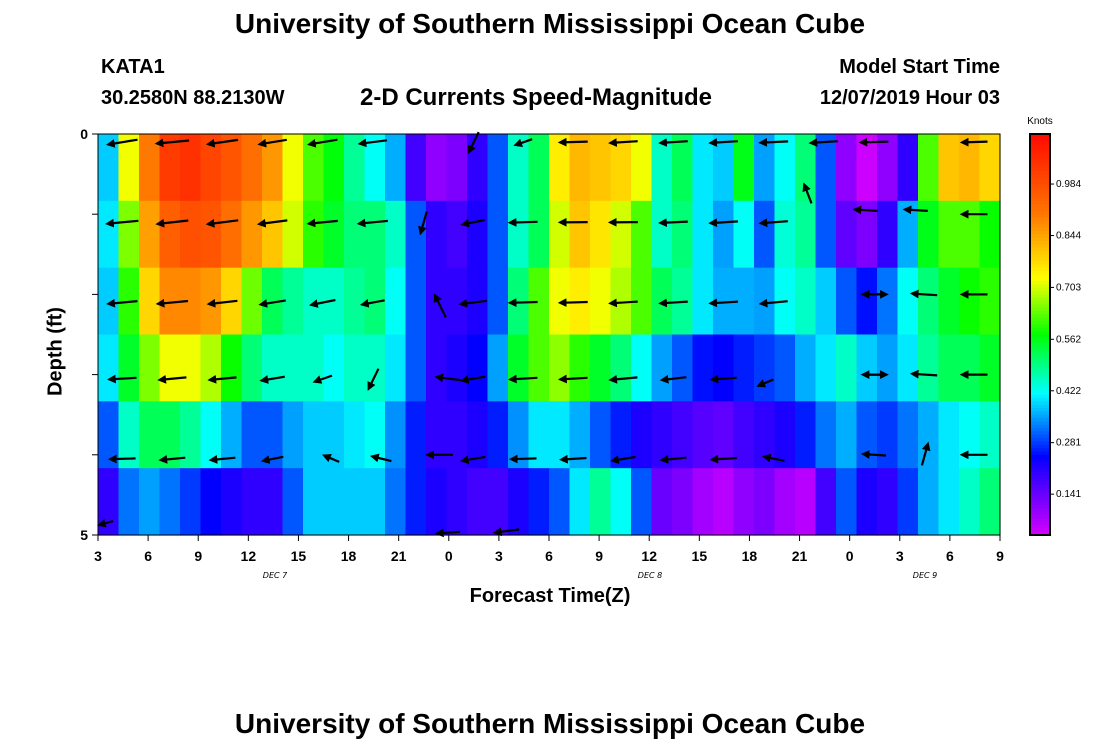 The height and width of the screenshot is (750, 1100). Describe the element at coordinates (700, 556) in the screenshot. I see `x-tick-label: 15` at that location.